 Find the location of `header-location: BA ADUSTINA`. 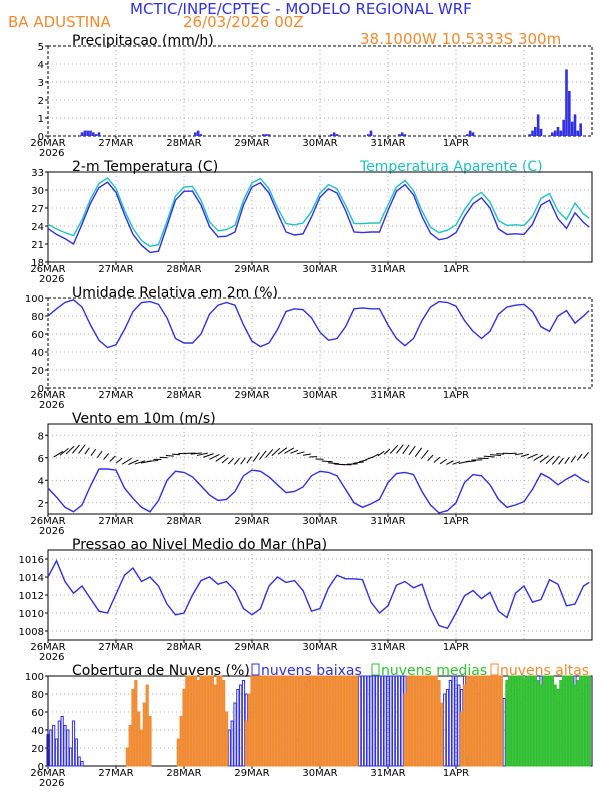

header-location: BA ADUSTINA is located at coordinates (59, 22).